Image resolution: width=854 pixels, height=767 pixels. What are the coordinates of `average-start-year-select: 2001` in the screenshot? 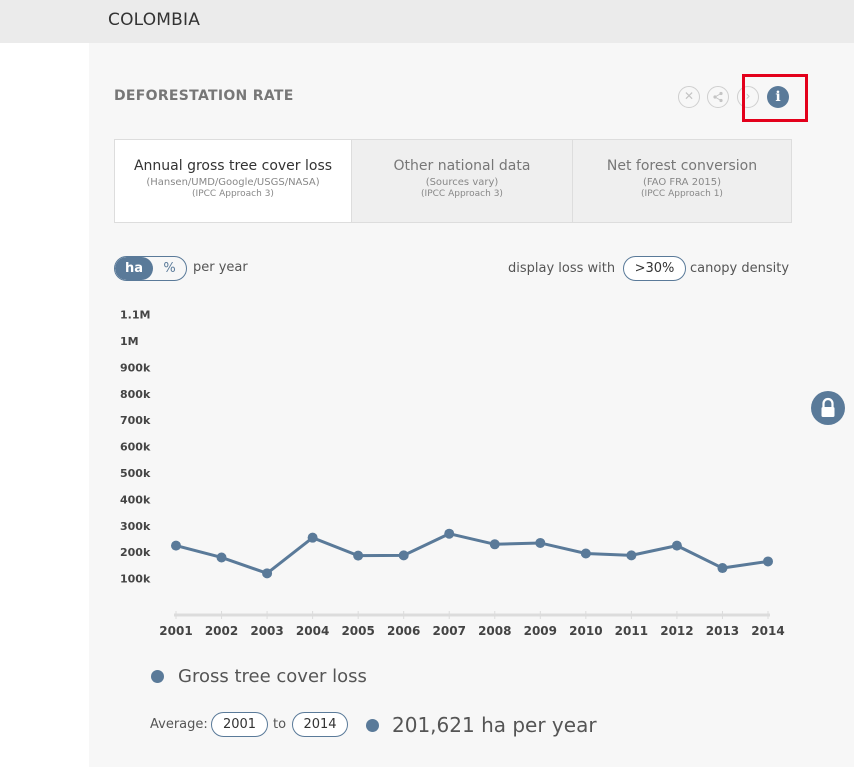 It's located at (239, 724).